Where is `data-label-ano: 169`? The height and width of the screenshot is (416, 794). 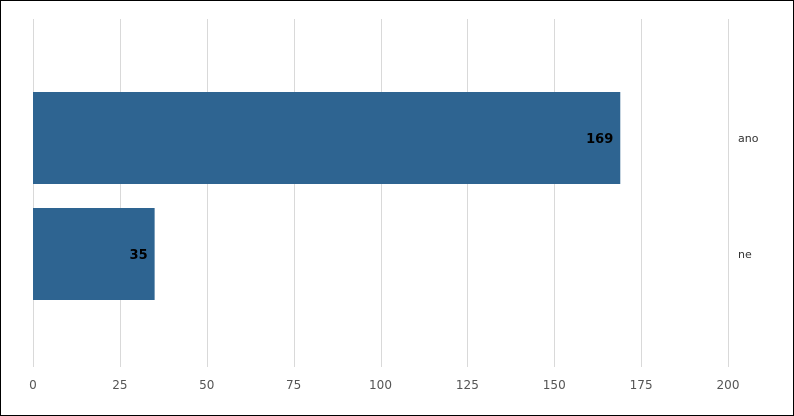
data-label-ano: 169 is located at coordinates (599, 139).